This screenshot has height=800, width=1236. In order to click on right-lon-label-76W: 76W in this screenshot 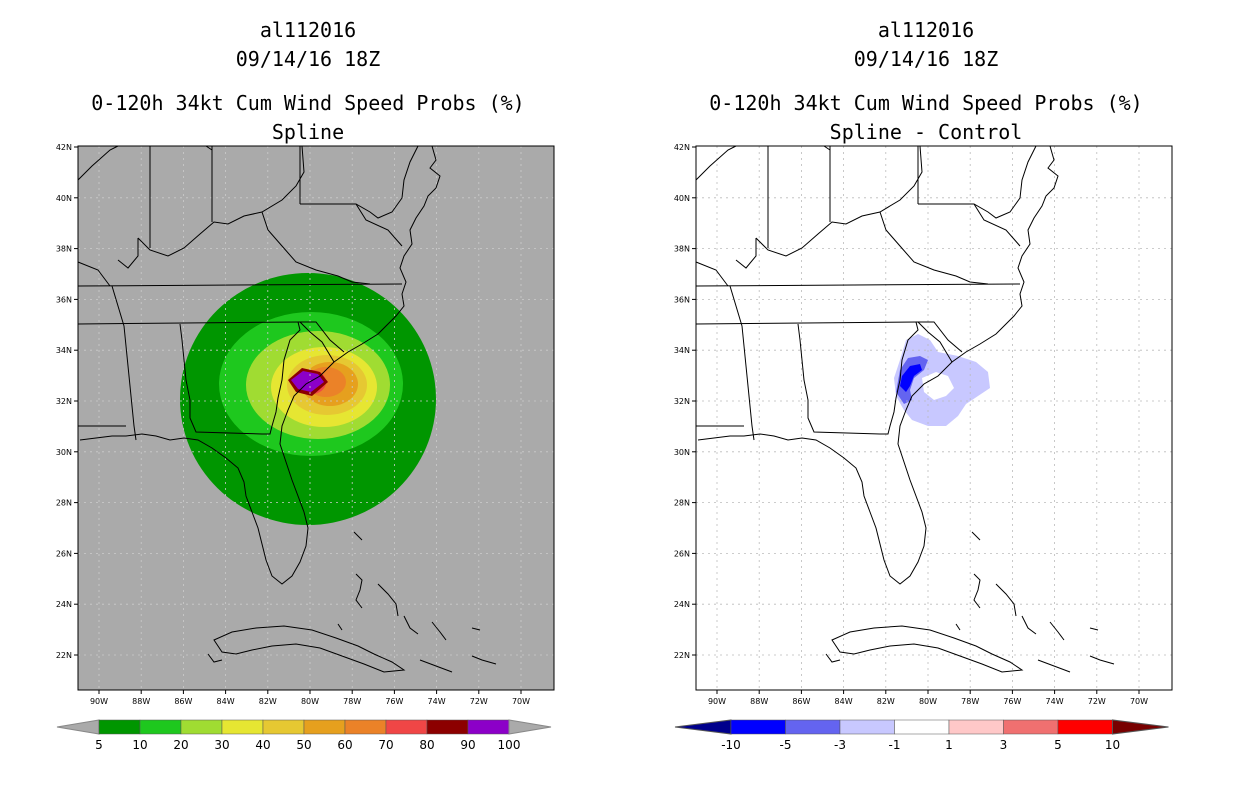, I will do `click(1012, 701)`.